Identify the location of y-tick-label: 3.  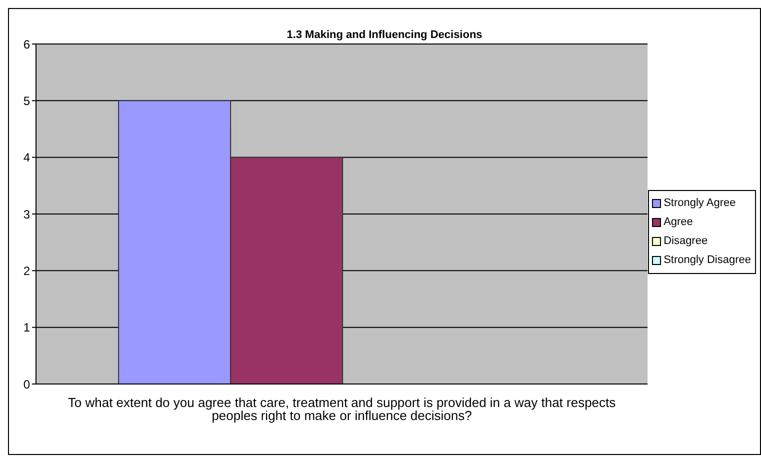
(26, 214).